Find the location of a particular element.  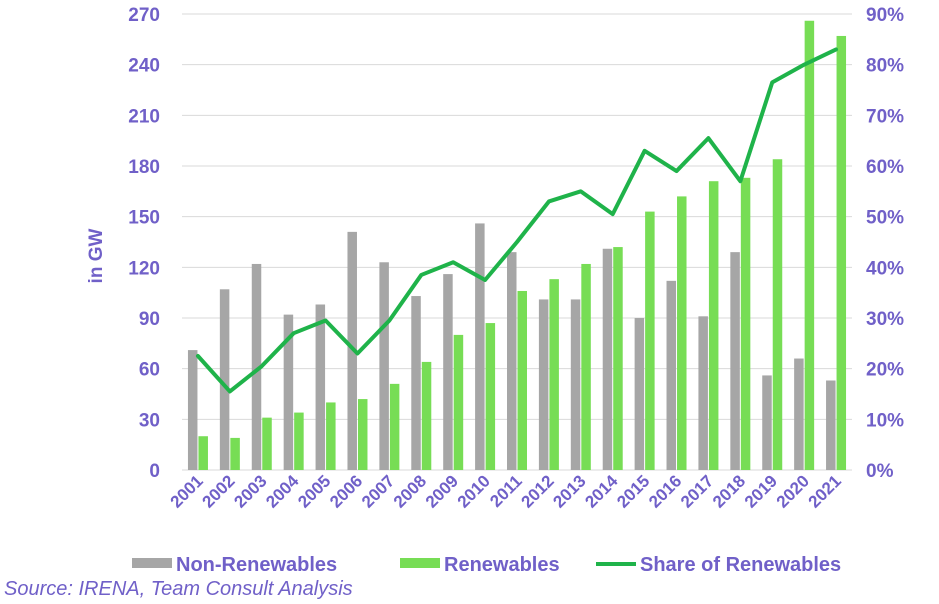

y-tick-label-left: 120 is located at coordinates (144, 268).